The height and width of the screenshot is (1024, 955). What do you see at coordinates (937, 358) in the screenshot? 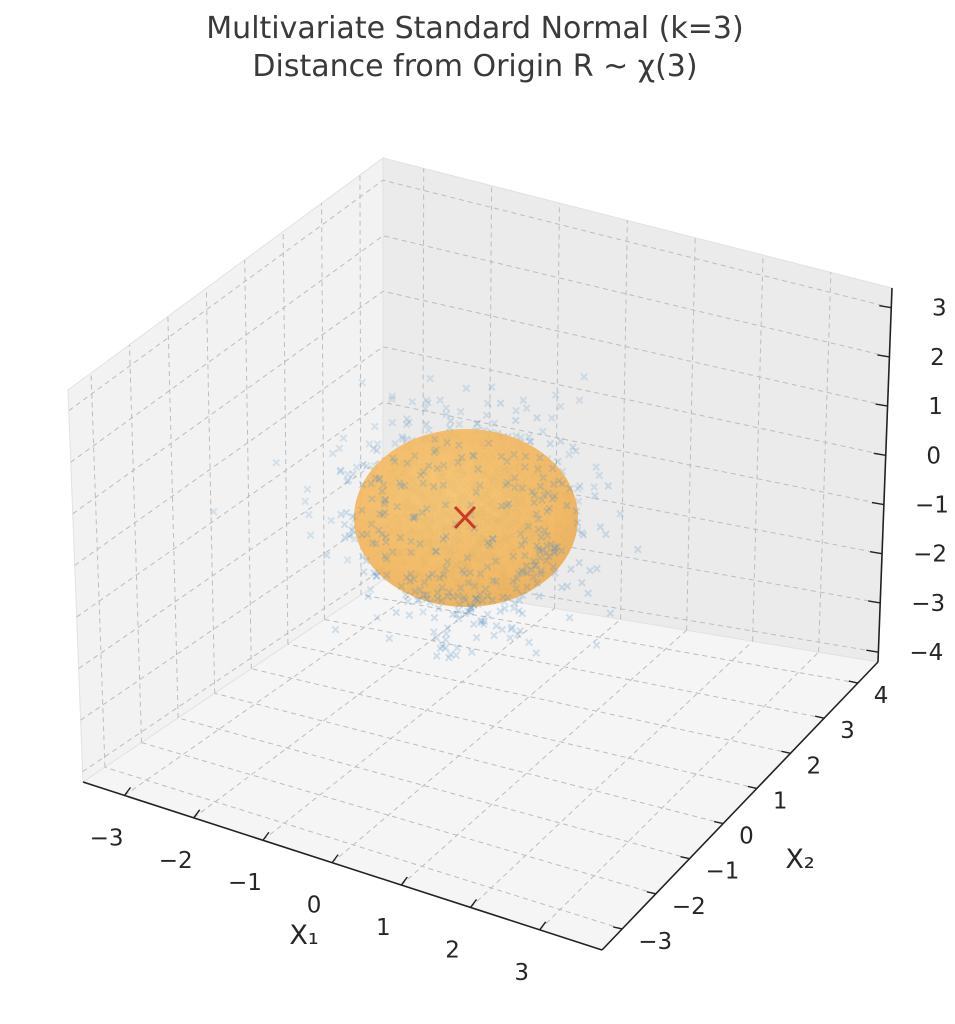
I see `z-tick-label-6: 2` at bounding box center [937, 358].